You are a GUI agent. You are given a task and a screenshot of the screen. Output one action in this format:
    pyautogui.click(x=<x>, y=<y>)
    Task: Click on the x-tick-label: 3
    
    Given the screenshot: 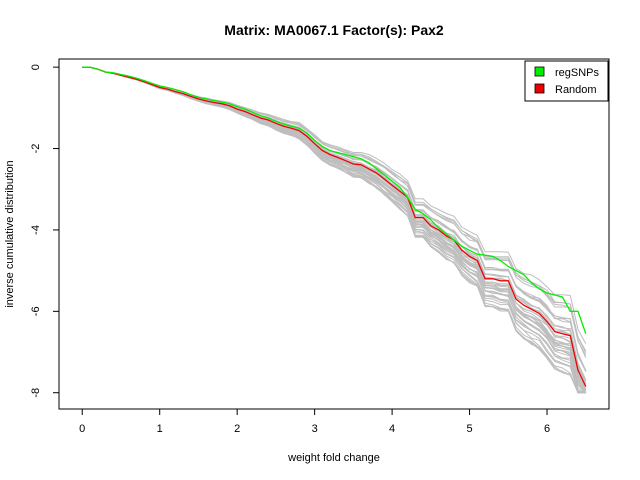 What is the action you would take?
    pyautogui.click(x=315, y=429)
    